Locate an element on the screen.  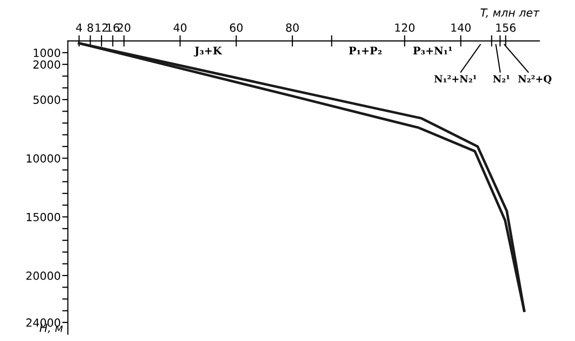
annotation: P₁+P₂ is located at coordinates (365, 50).